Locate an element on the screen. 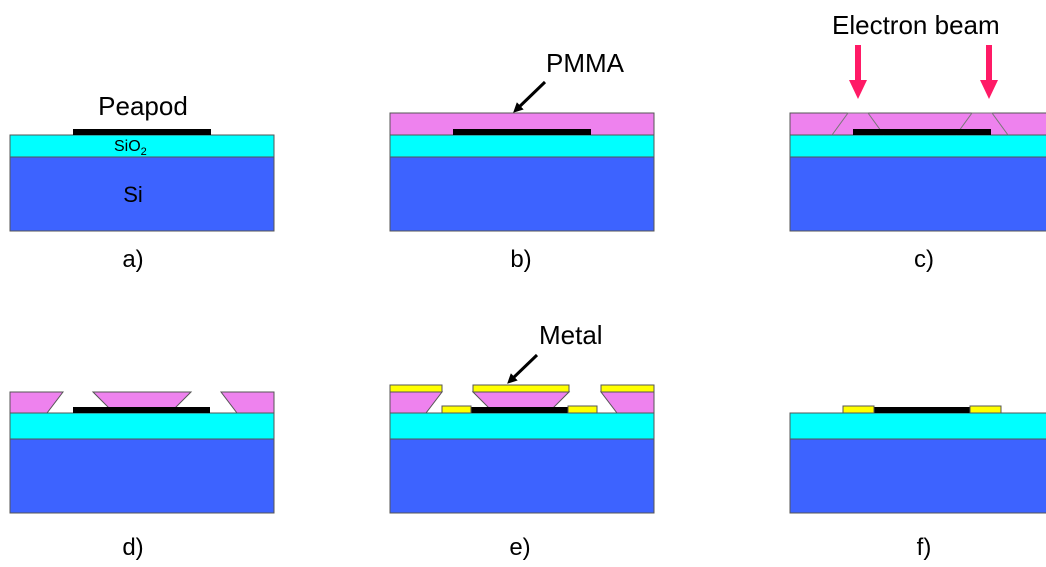  electron-beam-arrow-right is located at coordinates (989, 72).